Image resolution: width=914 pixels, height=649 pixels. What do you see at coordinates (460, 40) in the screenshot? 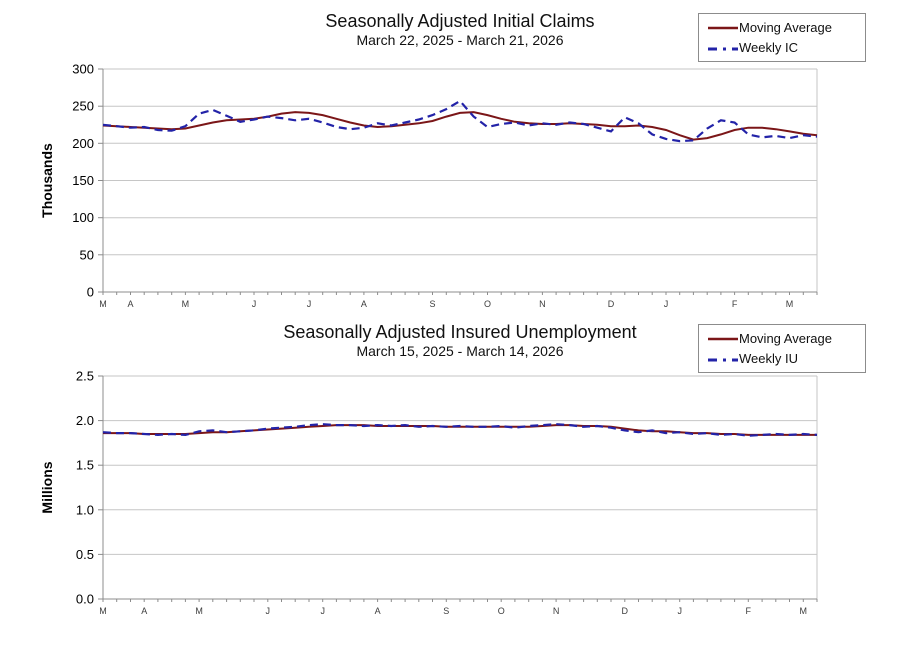
I see `initial-claims-subtitle: March 22, 2025 - March 21, 2026` at bounding box center [460, 40].